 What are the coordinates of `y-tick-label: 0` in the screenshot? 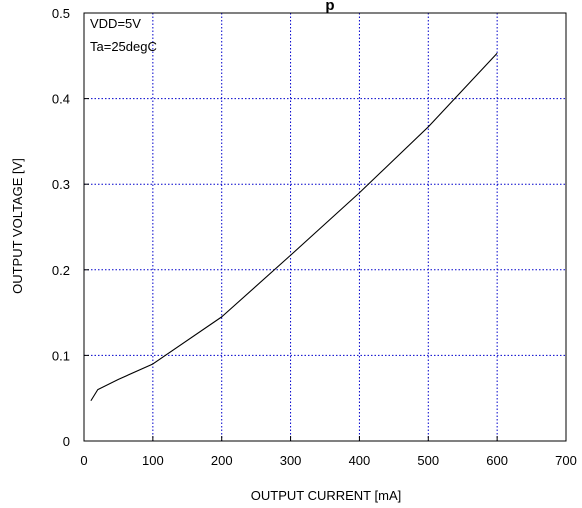 It's located at (66, 441).